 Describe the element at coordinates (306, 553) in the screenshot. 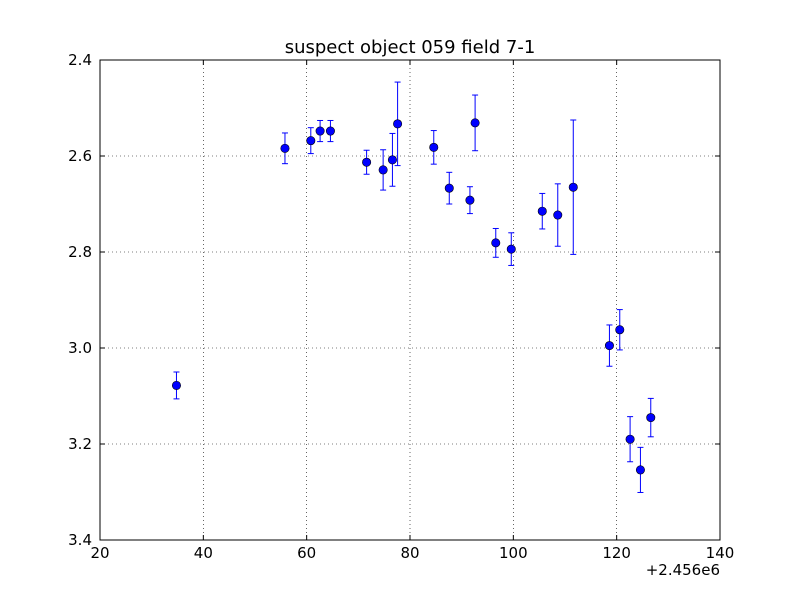

I see `x-tick-label: 60` at that location.